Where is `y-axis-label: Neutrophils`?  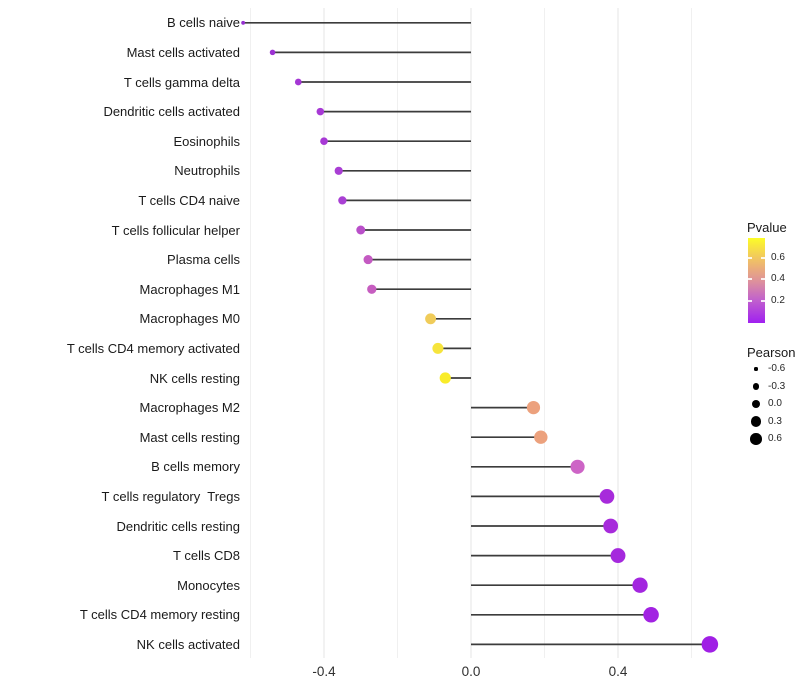 y-axis-label: Neutrophils is located at coordinates (207, 171).